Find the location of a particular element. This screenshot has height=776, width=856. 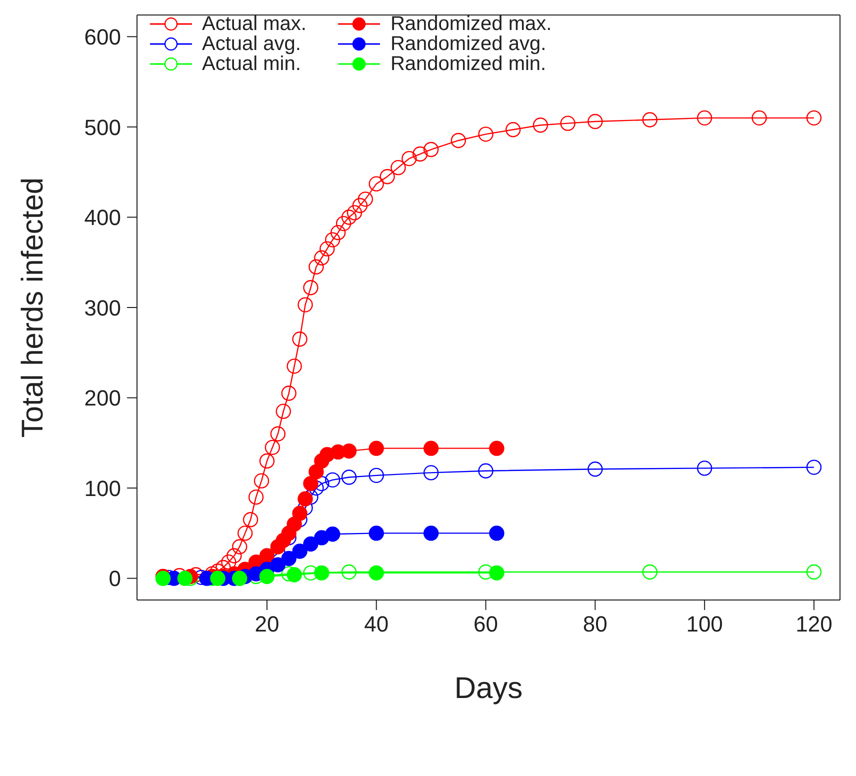

legend-label: Actual max. is located at coordinates (254, 24).